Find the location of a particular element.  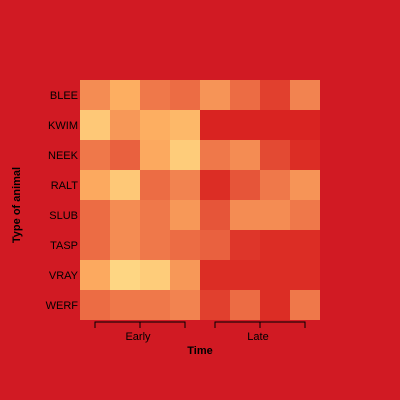

bracket-early is located at coordinates (140, 324).